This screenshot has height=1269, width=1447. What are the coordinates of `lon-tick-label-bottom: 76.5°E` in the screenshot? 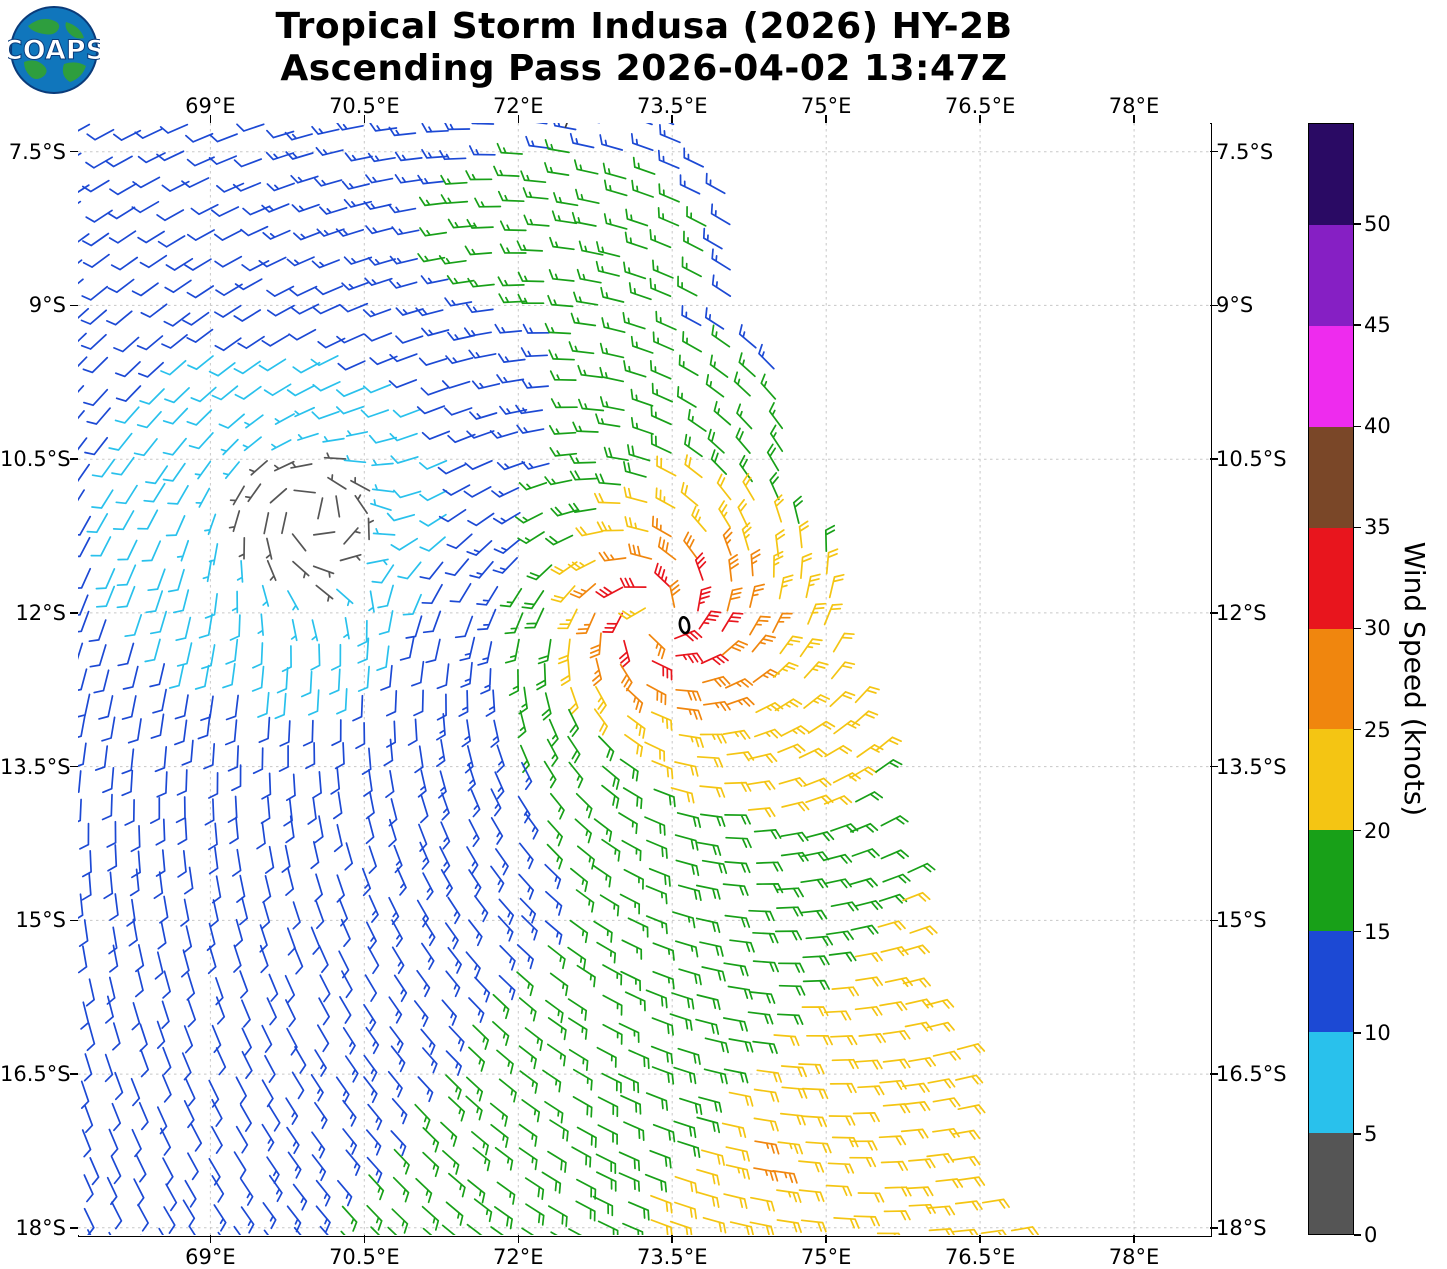 It's located at (980, 1257).